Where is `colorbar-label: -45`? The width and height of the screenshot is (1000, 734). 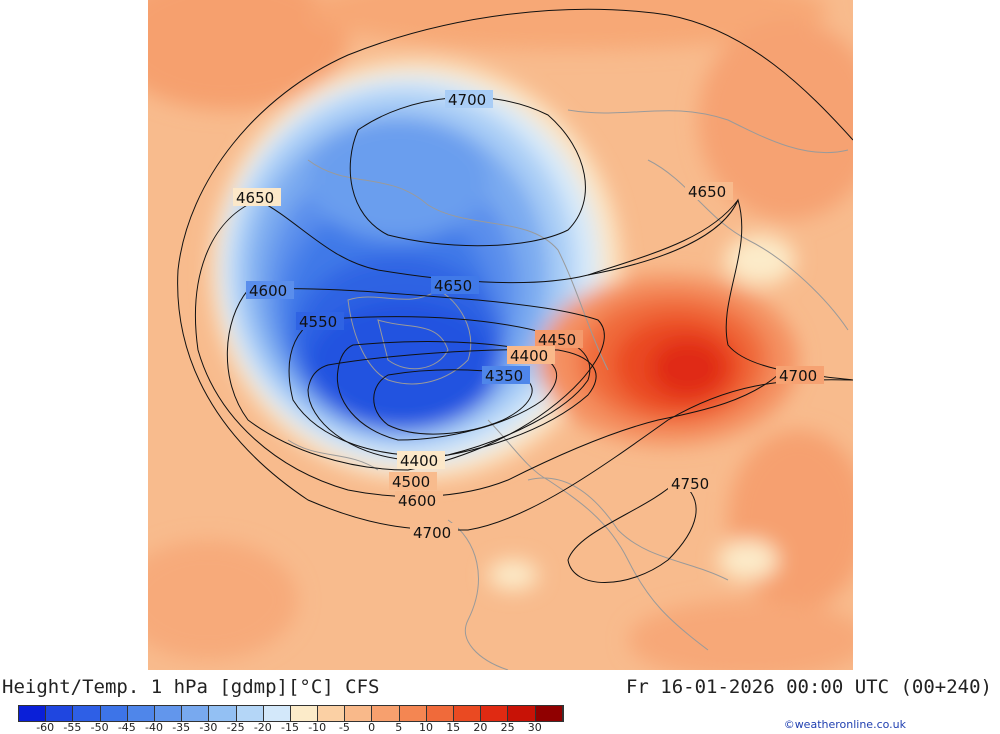 colorbar-label: -45 is located at coordinates (126, 727).